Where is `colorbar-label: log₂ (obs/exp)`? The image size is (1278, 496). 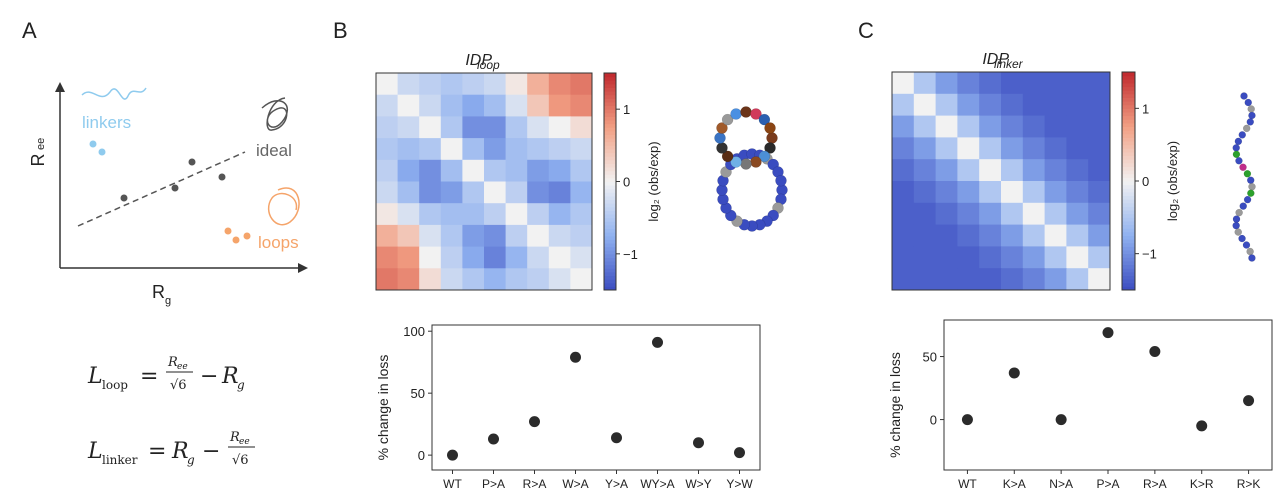 colorbar-label: log₂ (obs/exp) is located at coordinates (653, 181).